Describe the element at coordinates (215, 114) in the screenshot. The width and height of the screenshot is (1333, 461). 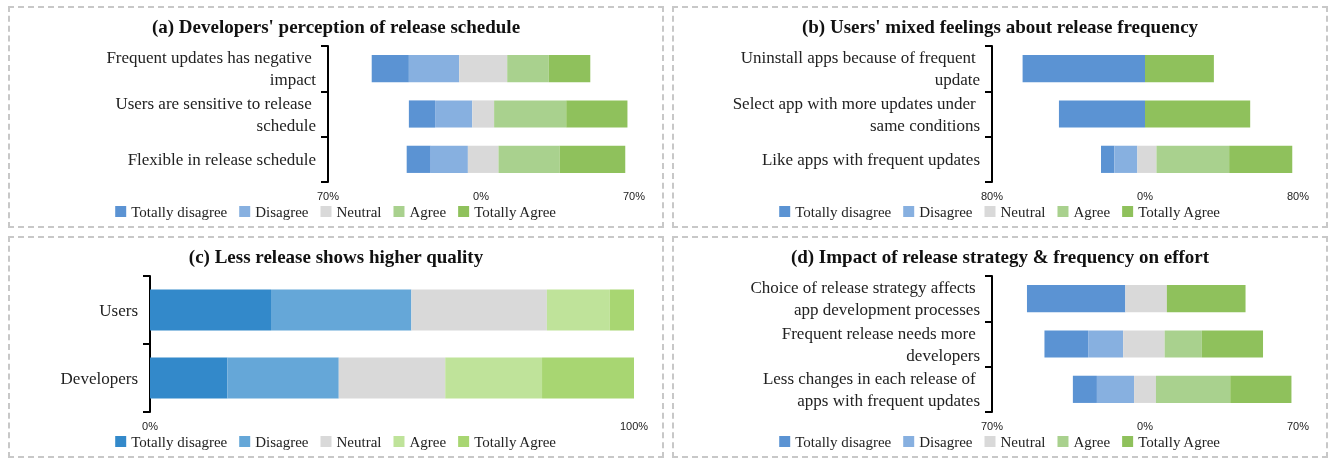
I see `y-tick-label: Users are sensitive to release schedule` at that location.